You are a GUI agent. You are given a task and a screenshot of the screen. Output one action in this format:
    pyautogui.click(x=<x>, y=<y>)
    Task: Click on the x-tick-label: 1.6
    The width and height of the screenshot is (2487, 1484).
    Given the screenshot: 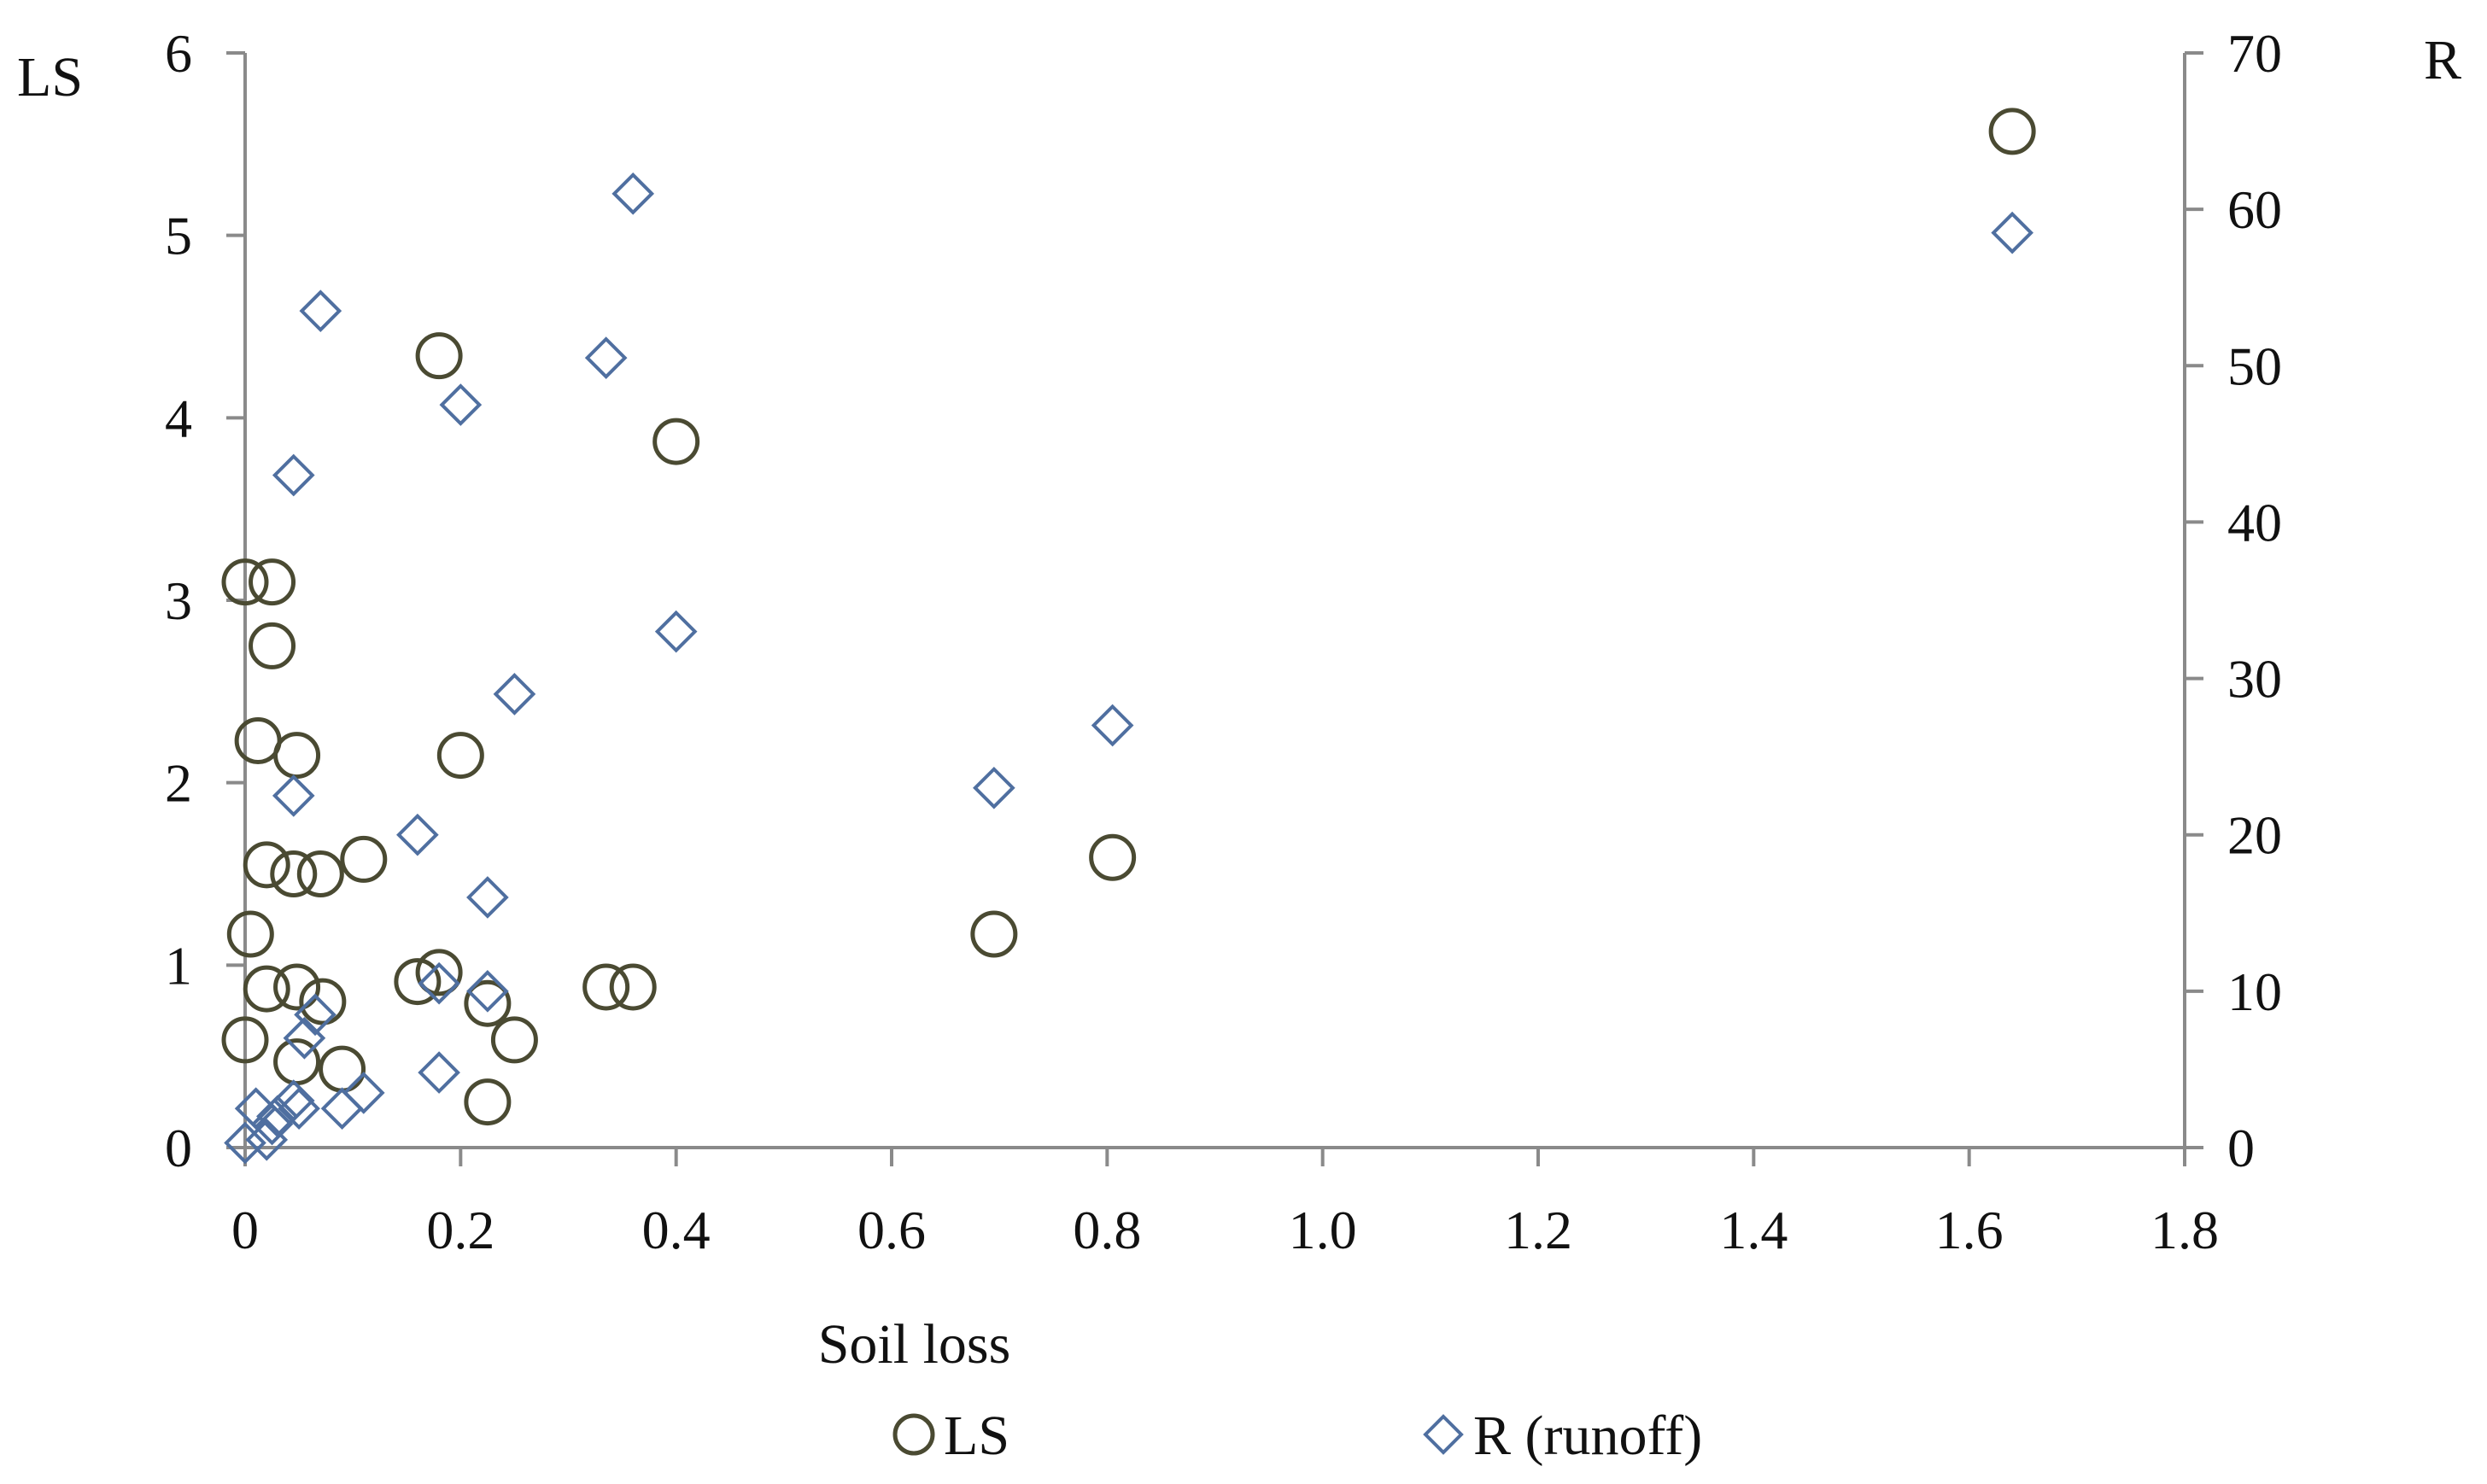 What is the action you would take?
    pyautogui.click(x=1969, y=1230)
    